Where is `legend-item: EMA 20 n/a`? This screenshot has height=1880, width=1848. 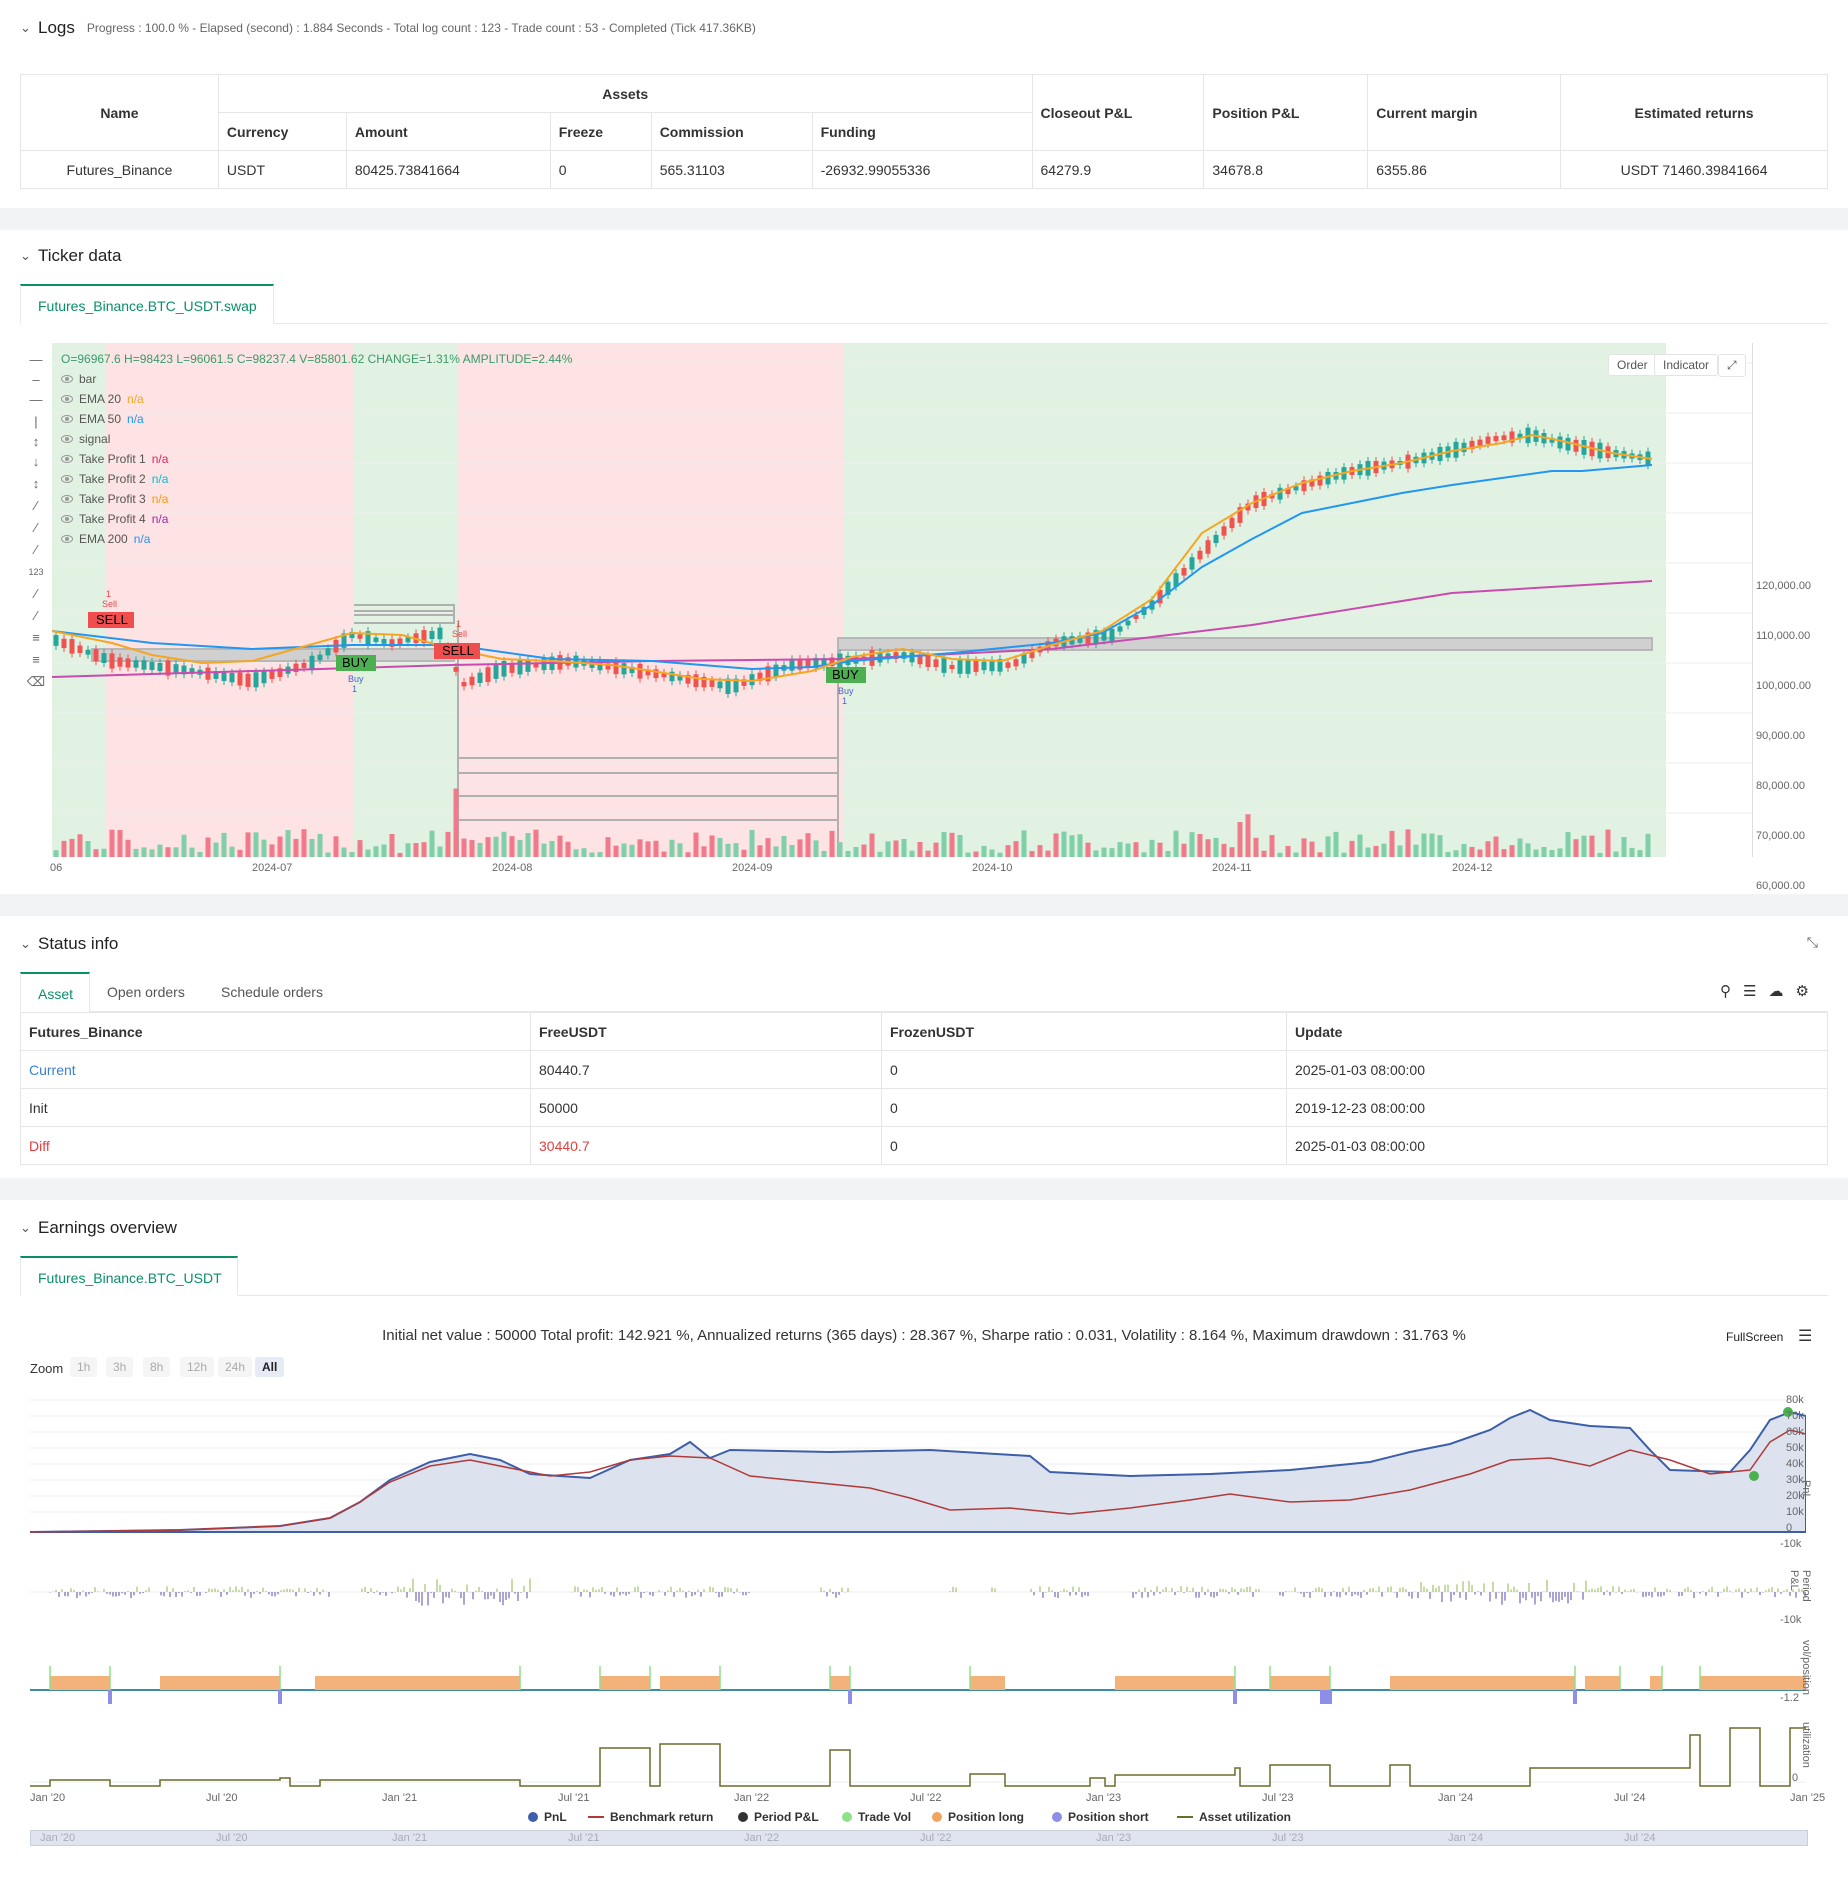
legend-item: EMA 20 n/a is located at coordinates (102, 399).